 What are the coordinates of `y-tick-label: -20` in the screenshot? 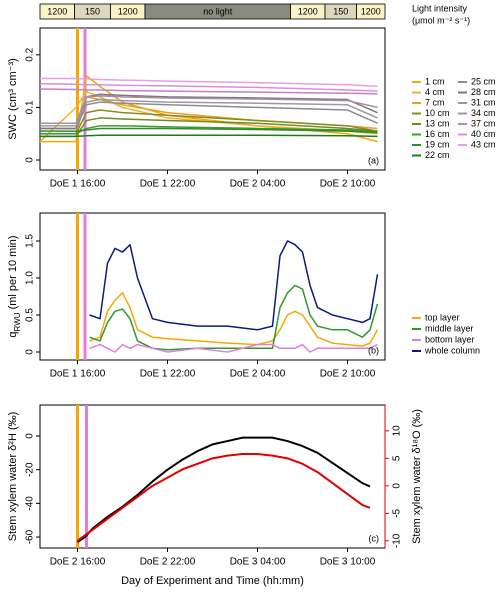 It's located at (30, 469).